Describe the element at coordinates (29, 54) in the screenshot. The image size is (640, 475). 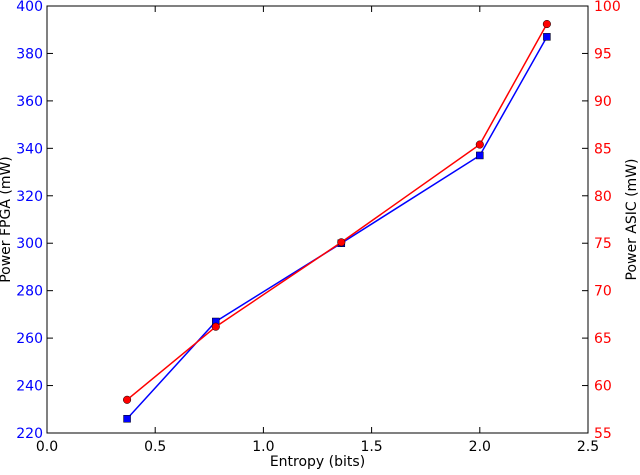
I see `y-left-tick-label: 380` at that location.